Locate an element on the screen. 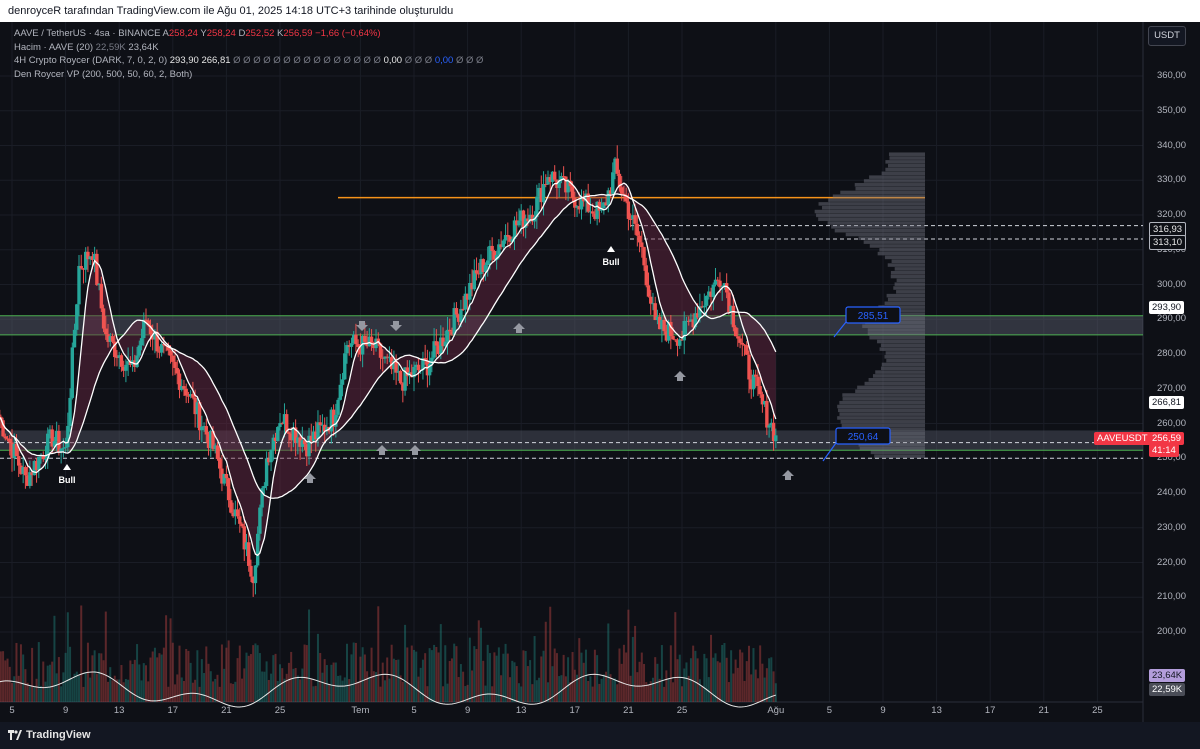 The width and height of the screenshot is (1200, 749). currency-button: USDT is located at coordinates (1167, 36).